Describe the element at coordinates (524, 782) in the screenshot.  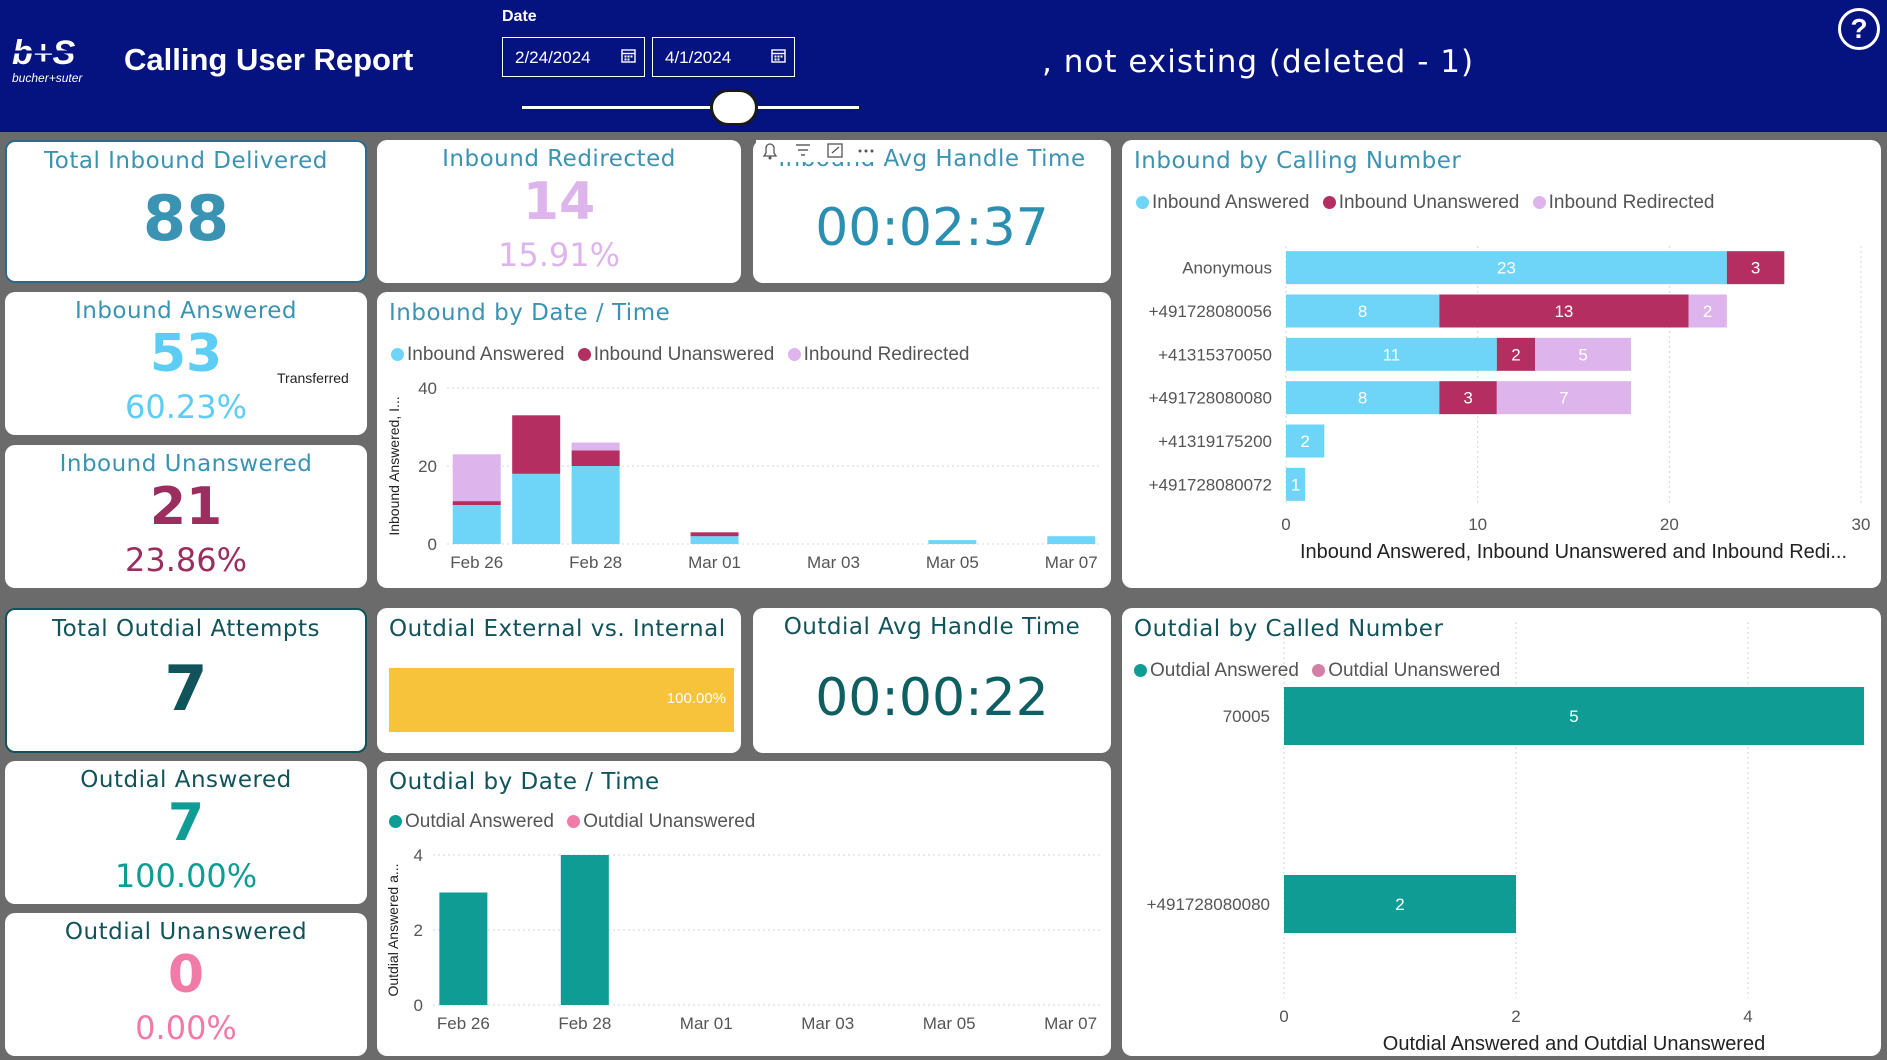
I see `chart-title: Outdial by Date / Time` at that location.